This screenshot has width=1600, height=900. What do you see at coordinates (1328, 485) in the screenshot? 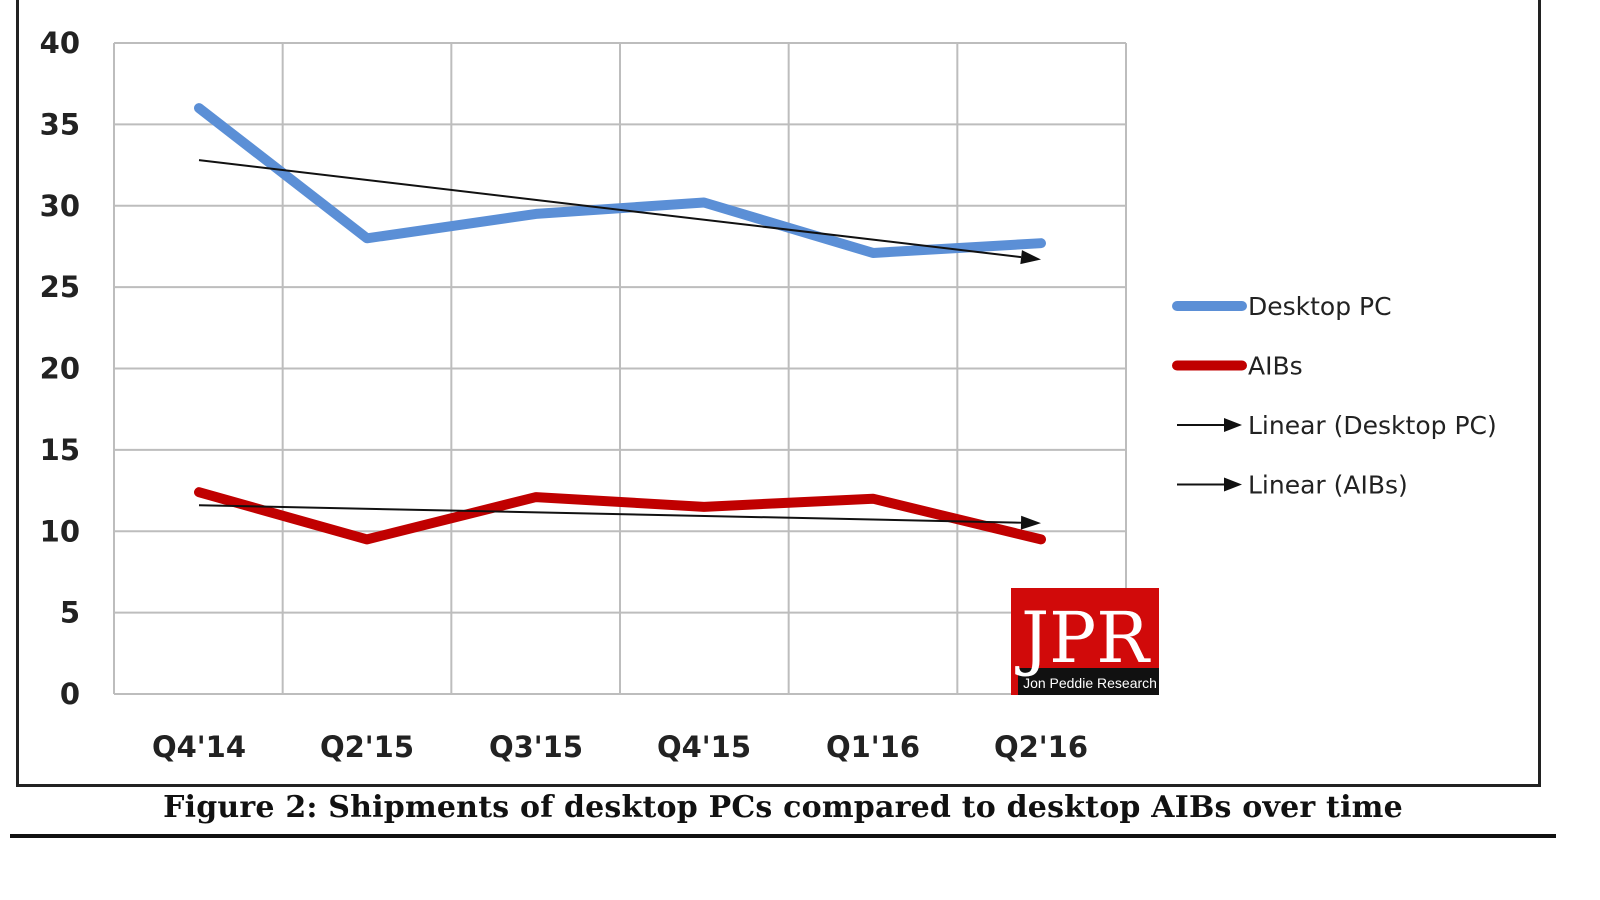
I see `legend-label-linear-aibs: Linear (AIBs)` at bounding box center [1328, 485].